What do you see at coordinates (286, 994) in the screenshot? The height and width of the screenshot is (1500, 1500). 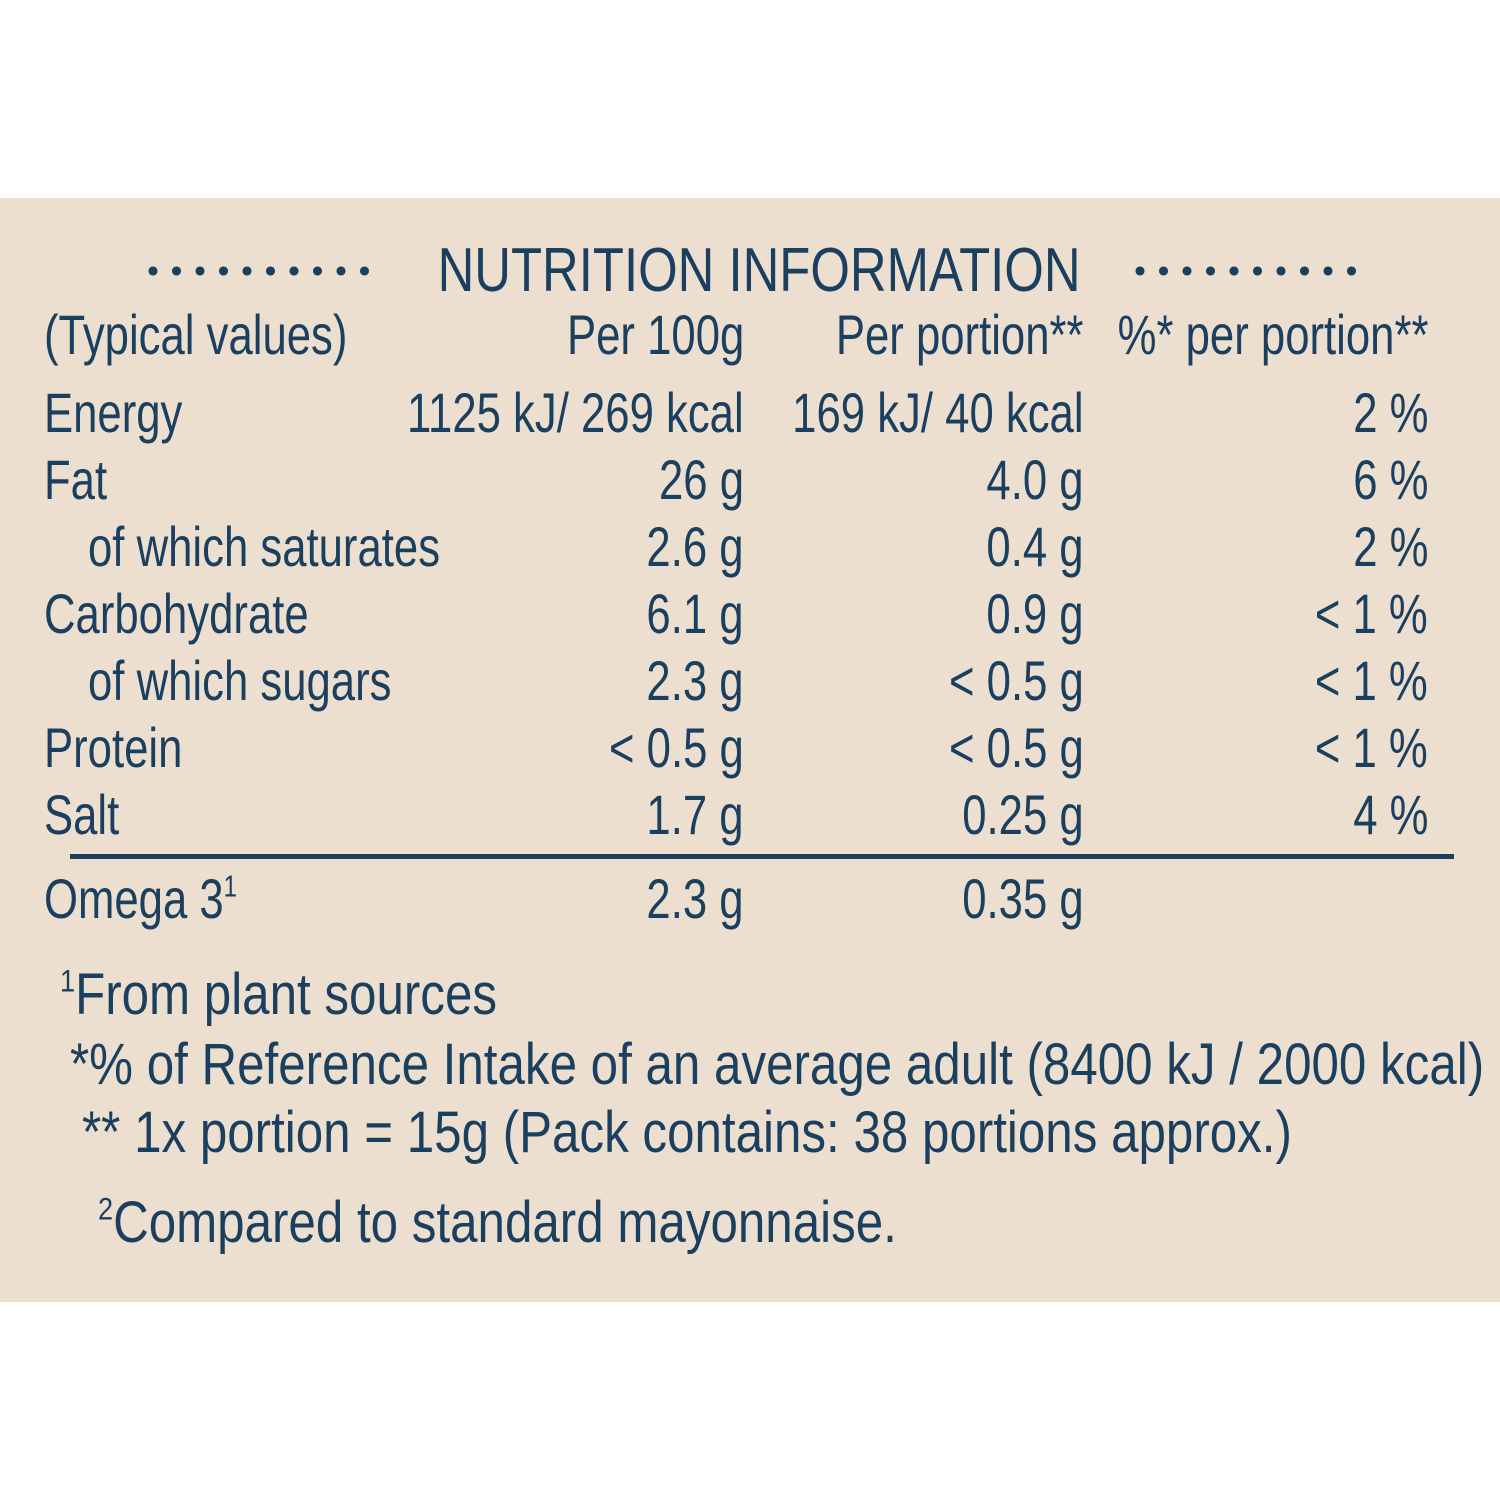 I see `footnote-text: From plant sources` at bounding box center [286, 994].